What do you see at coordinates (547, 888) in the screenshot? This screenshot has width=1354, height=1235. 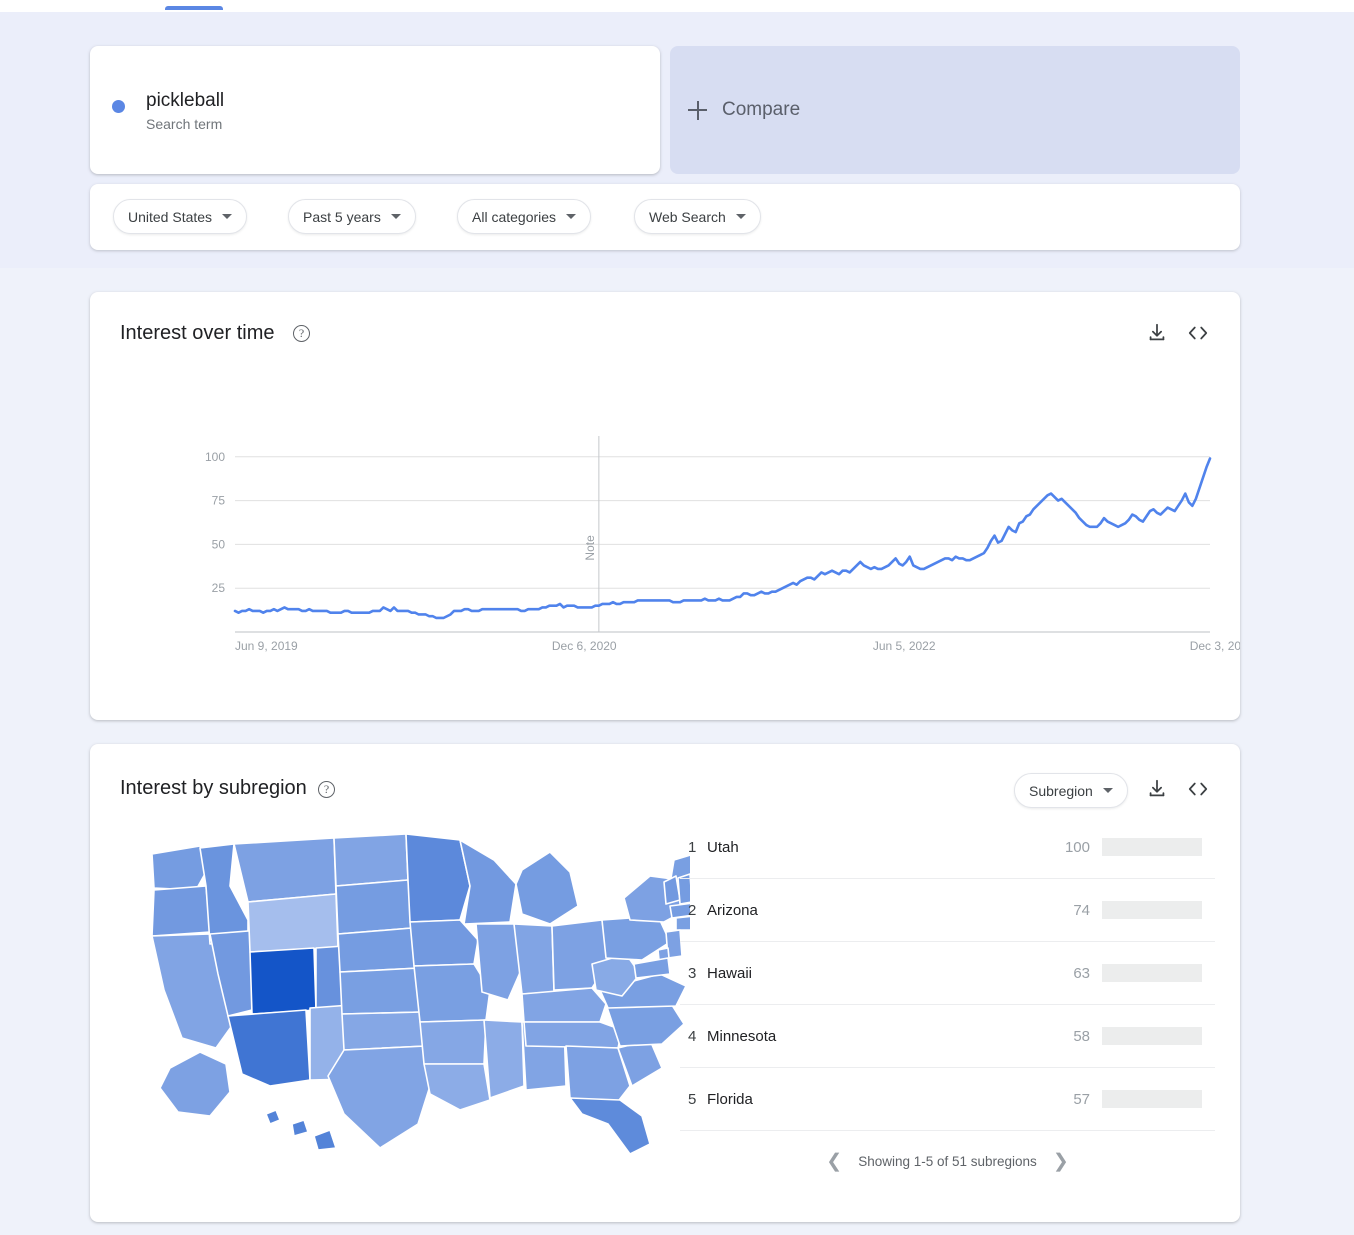 I see `map-region-mi` at bounding box center [547, 888].